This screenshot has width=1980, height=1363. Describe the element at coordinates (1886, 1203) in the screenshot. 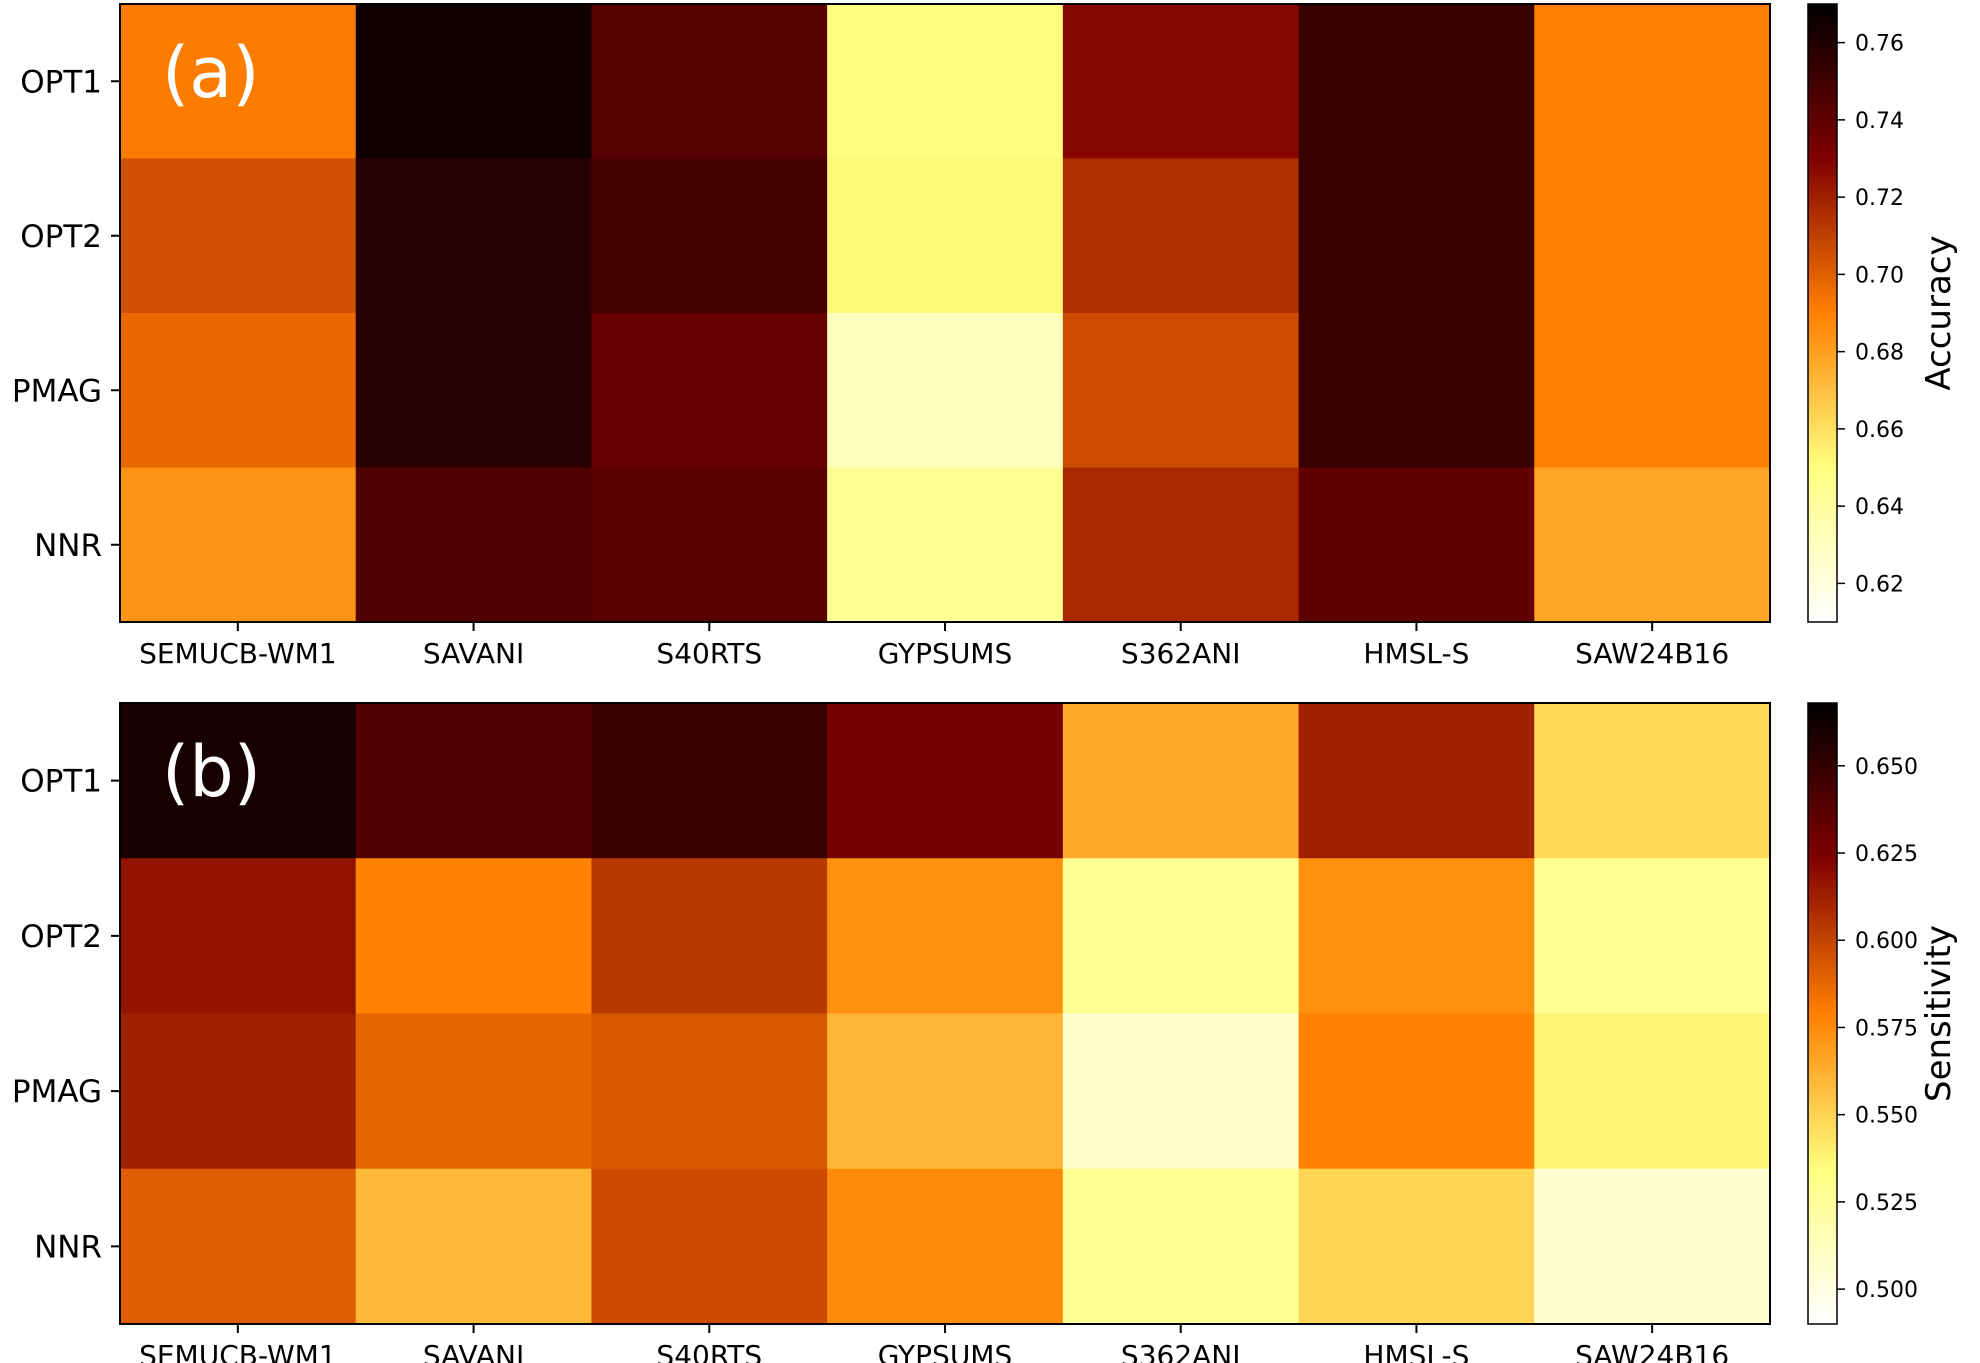

I see `colorbar-tick-label: 0.525` at that location.